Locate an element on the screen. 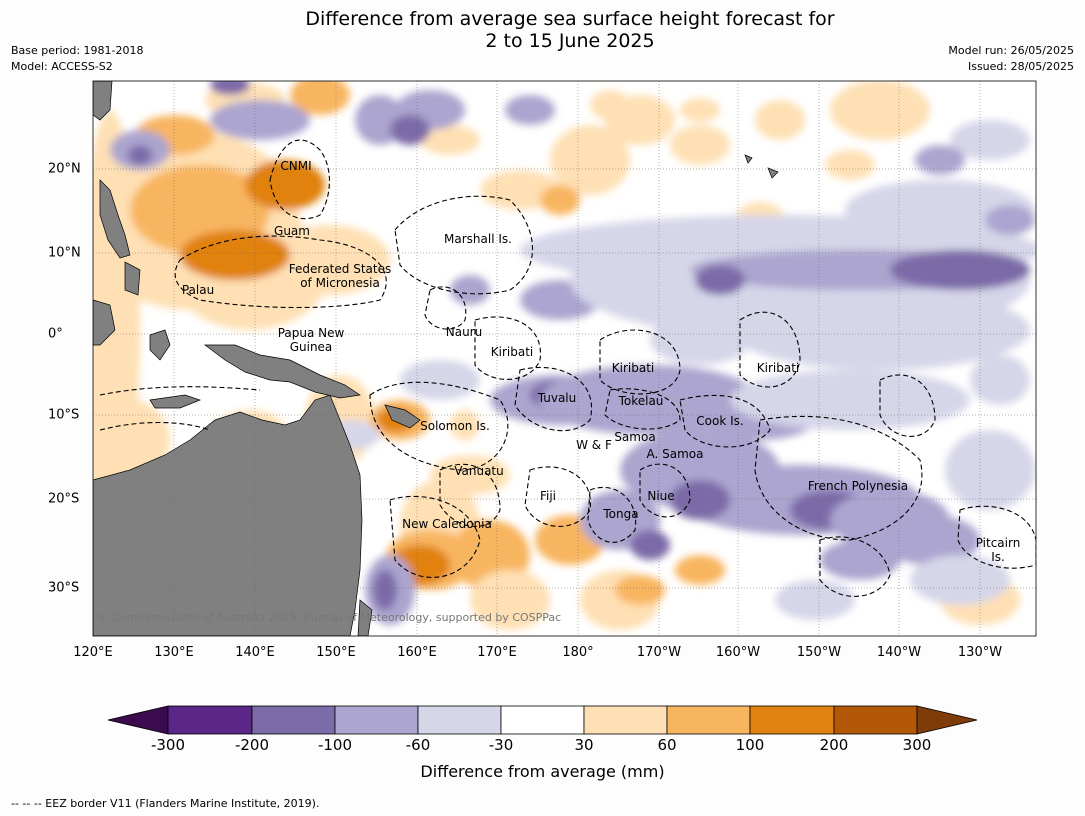 The height and width of the screenshot is (816, 1085). region-label: Samoa is located at coordinates (634, 437).